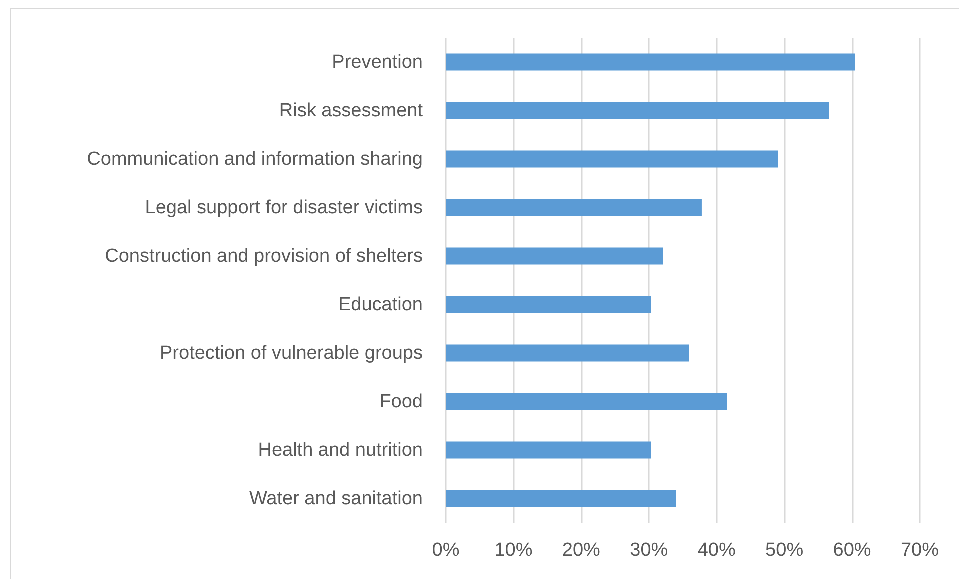 The height and width of the screenshot is (579, 959). I want to click on y-tick-label: Legal support for disaster victims, so click(284, 207).